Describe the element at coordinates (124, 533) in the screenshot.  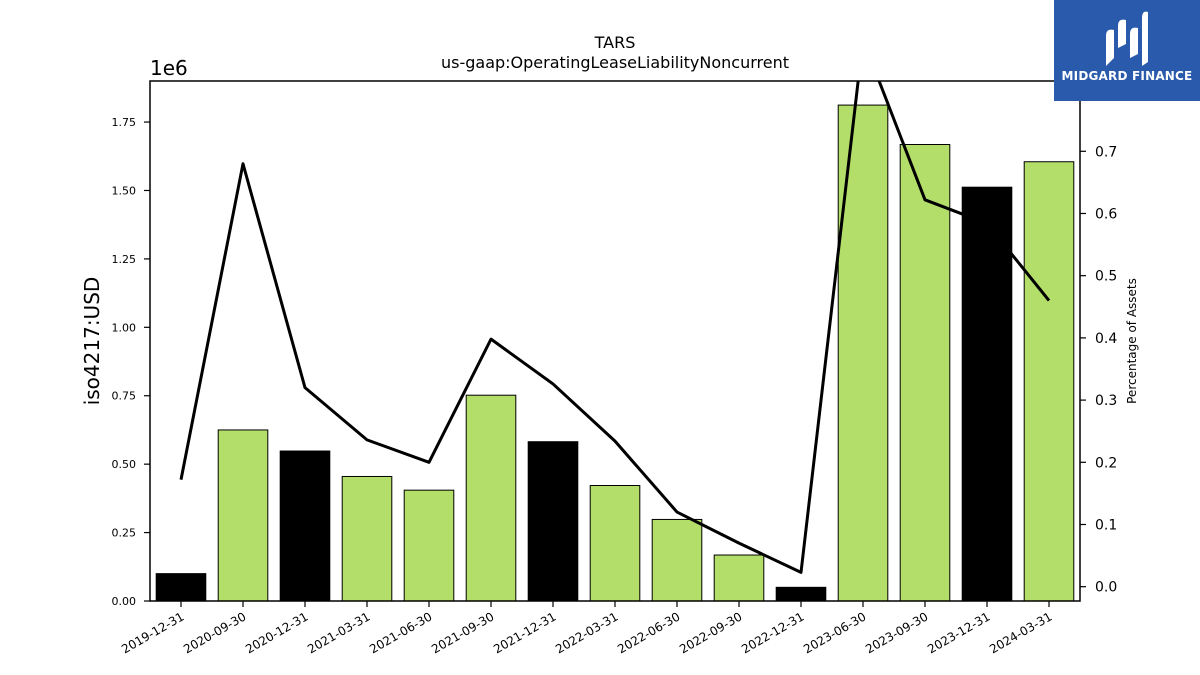
I see `y-tick-label: 0.25` at that location.